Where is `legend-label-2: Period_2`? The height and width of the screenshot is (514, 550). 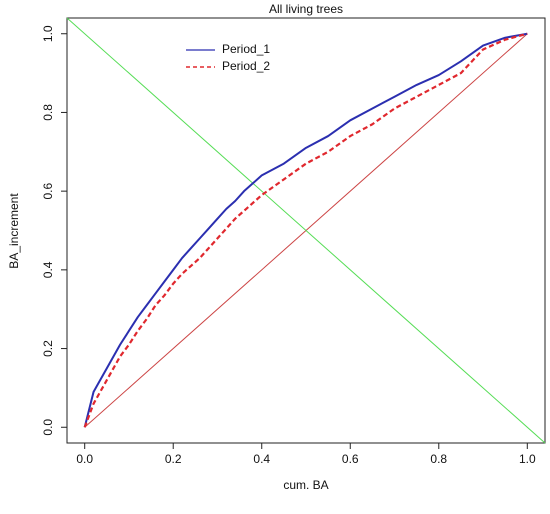
legend-label-2: Period_2 is located at coordinates (246, 66).